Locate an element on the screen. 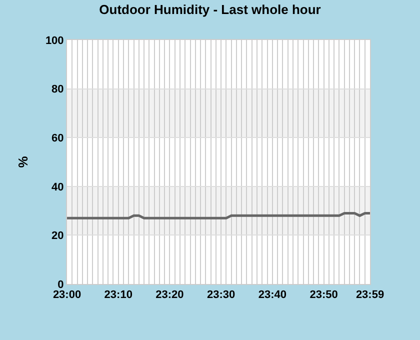  x-tick-label: 23:40 is located at coordinates (272, 295).